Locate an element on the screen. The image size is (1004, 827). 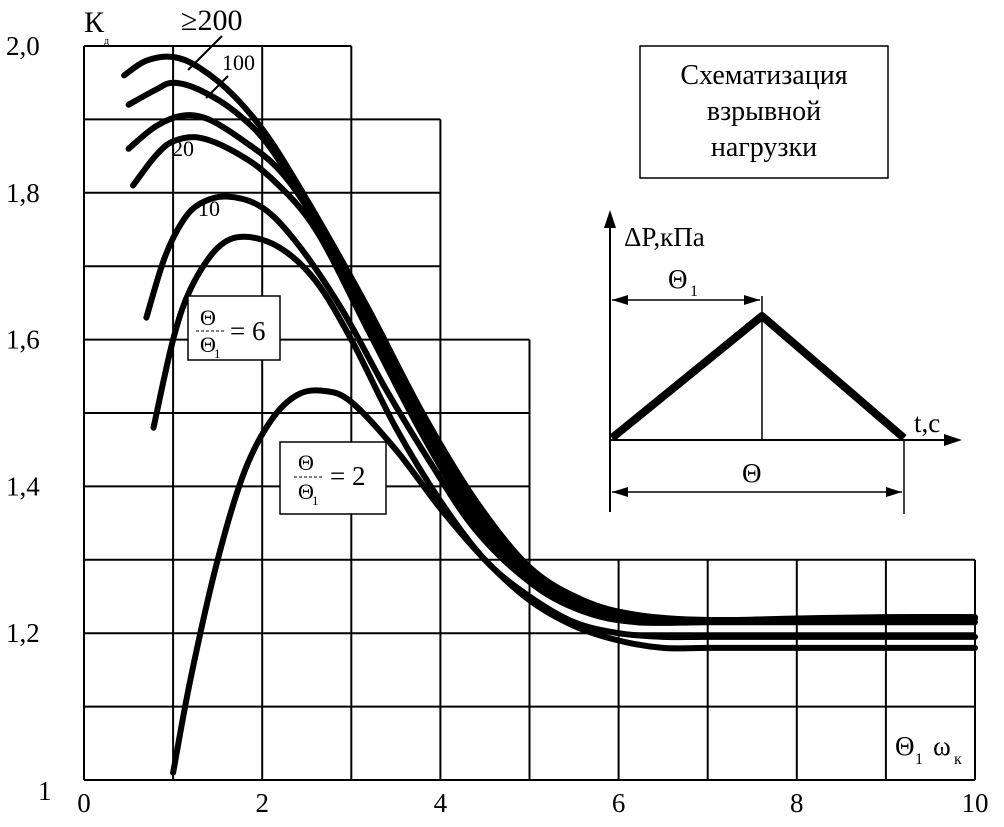
svg-text: = 2 is located at coordinates (347, 476).